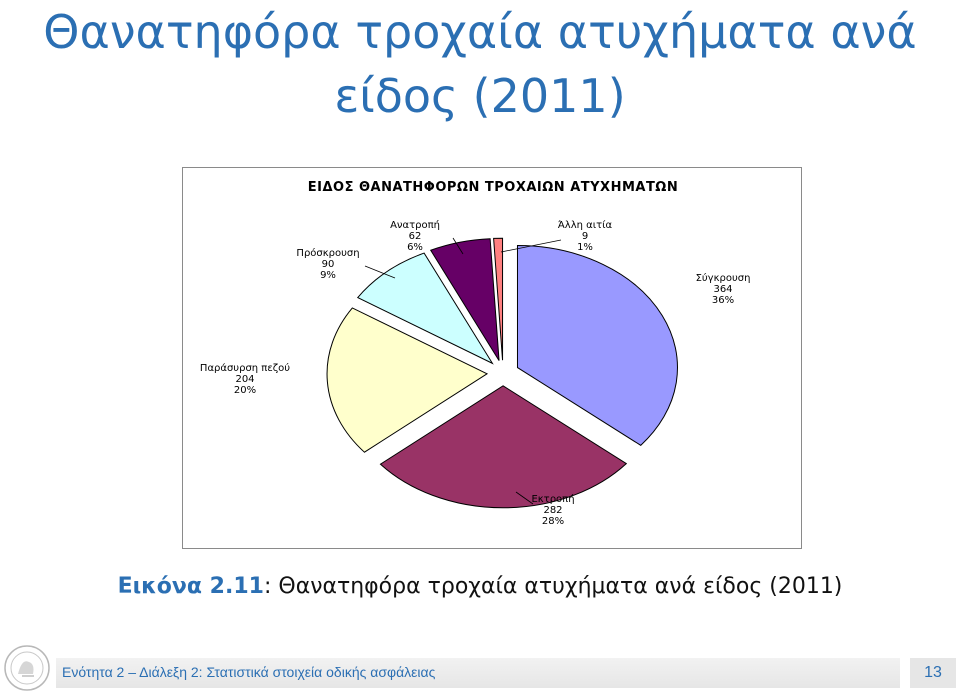 The width and height of the screenshot is (960, 694). What do you see at coordinates (723, 300) in the screenshot?
I see `slice-percent-label: 36%` at bounding box center [723, 300].